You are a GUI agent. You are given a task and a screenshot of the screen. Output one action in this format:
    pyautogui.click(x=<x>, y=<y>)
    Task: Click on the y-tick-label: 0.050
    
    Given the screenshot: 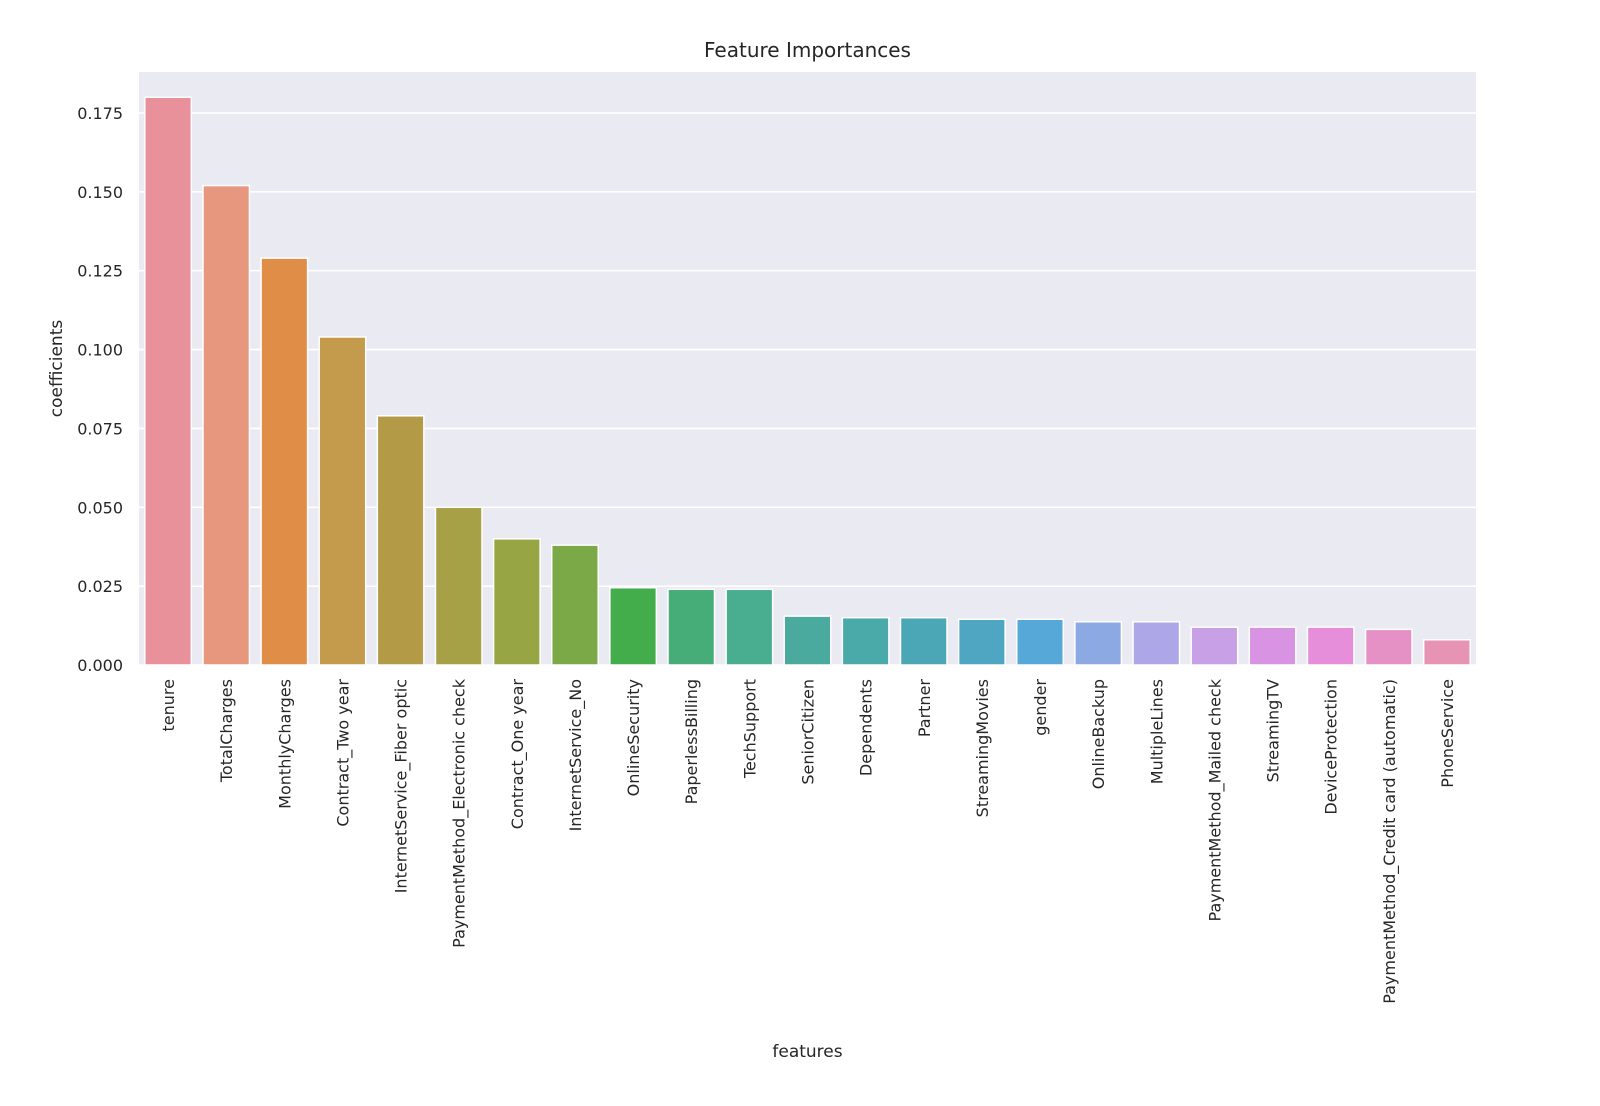 What is the action you would take?
    pyautogui.click(x=100, y=507)
    